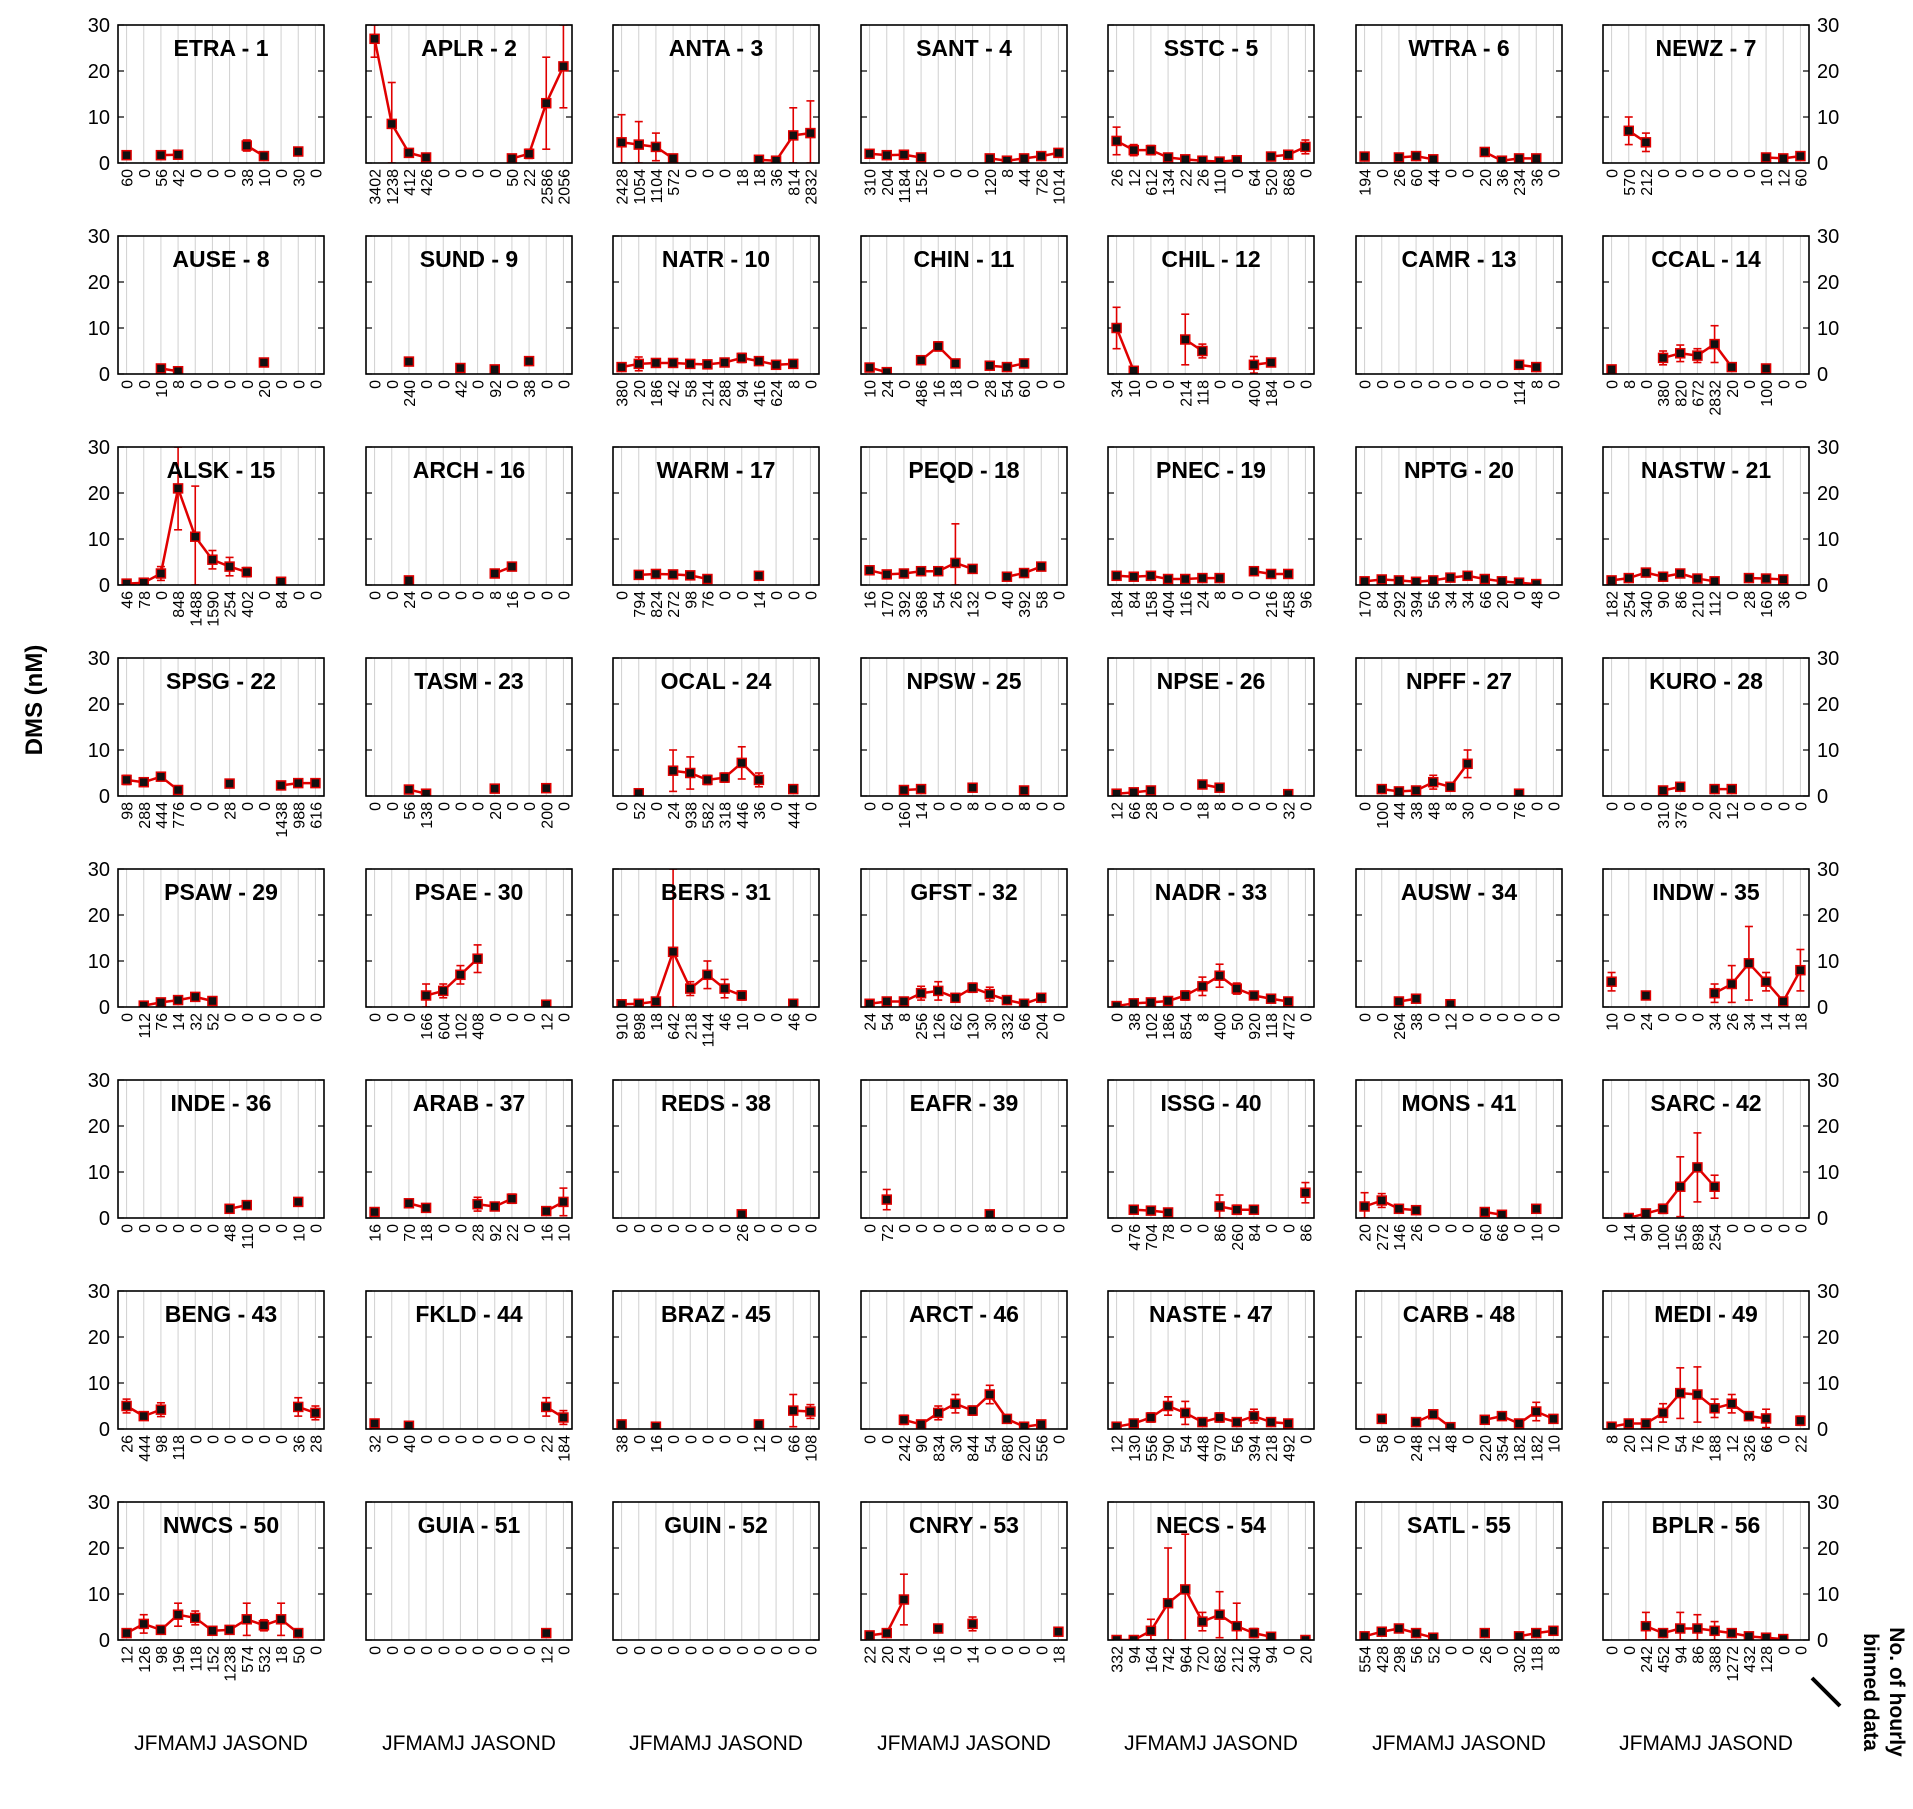 This screenshot has width=1913, height=1809. What do you see at coordinates (1706, 470) in the screenshot?
I see `panel-title: NASTW - 21` at bounding box center [1706, 470].